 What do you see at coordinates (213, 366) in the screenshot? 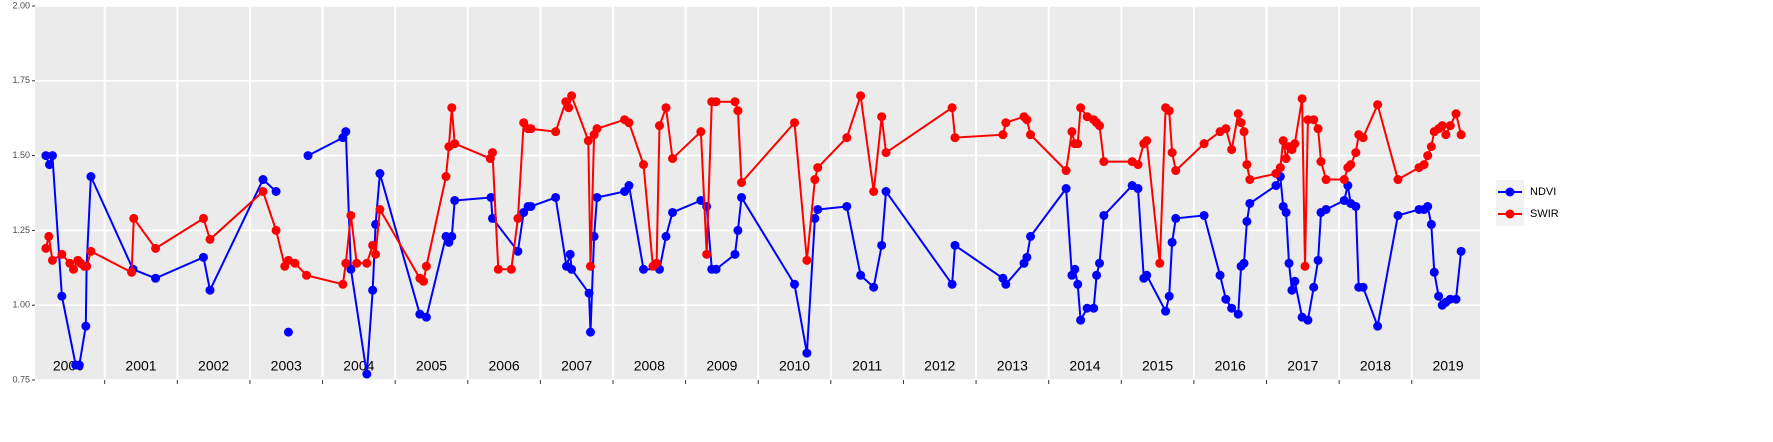
I see `year-label: 2002` at bounding box center [213, 366].